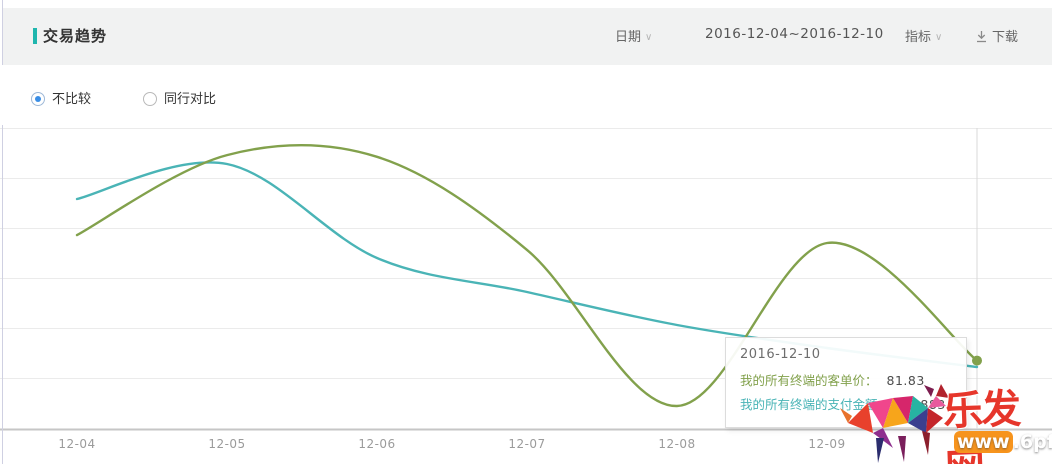 This screenshot has height=464, width=1052. Describe the element at coordinates (922, 404) in the screenshot. I see `tooltip-series-value: 10,883` at that location.